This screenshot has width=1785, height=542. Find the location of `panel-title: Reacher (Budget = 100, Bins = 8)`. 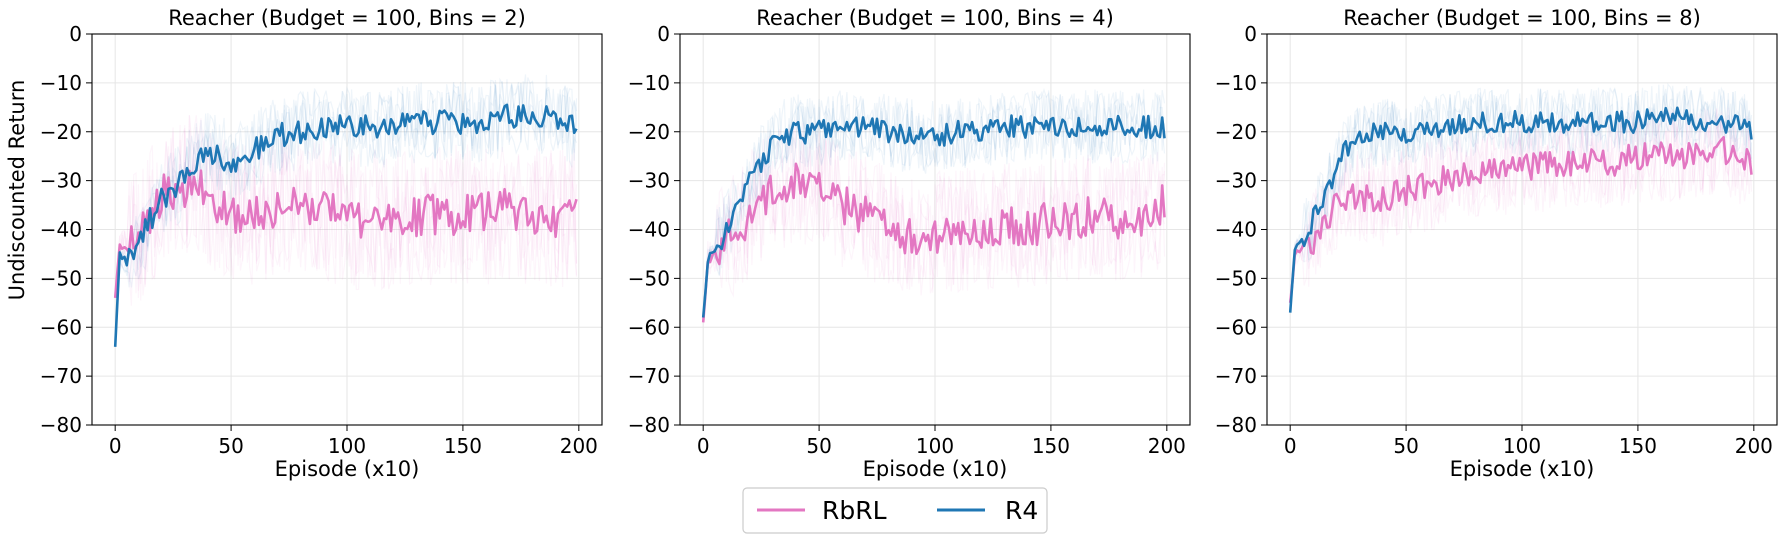

panel-title: Reacher (Budget = 100, Bins = 8) is located at coordinates (1522, 18).